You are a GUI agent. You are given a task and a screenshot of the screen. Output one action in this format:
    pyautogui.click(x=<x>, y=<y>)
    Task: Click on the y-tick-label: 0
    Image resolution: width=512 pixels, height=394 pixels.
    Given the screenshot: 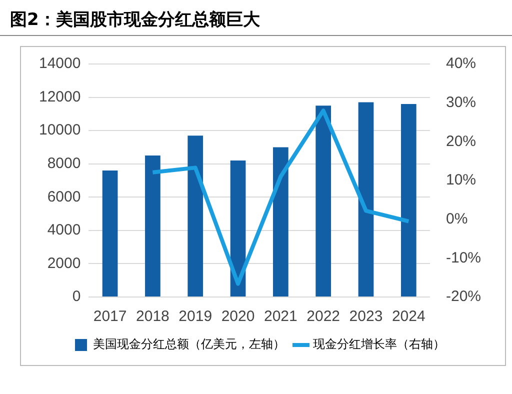 What is the action you would take?
    pyautogui.click(x=76, y=297)
    